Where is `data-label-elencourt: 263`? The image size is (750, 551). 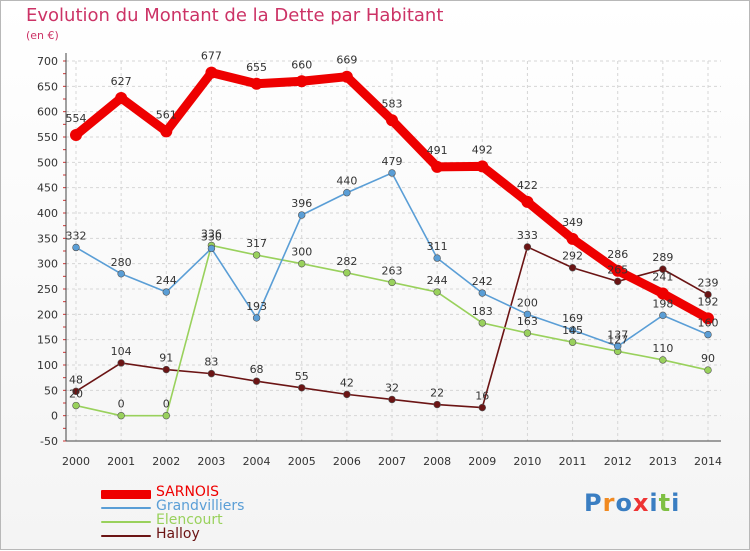
data-label-elencourt: 263 is located at coordinates (392, 270).